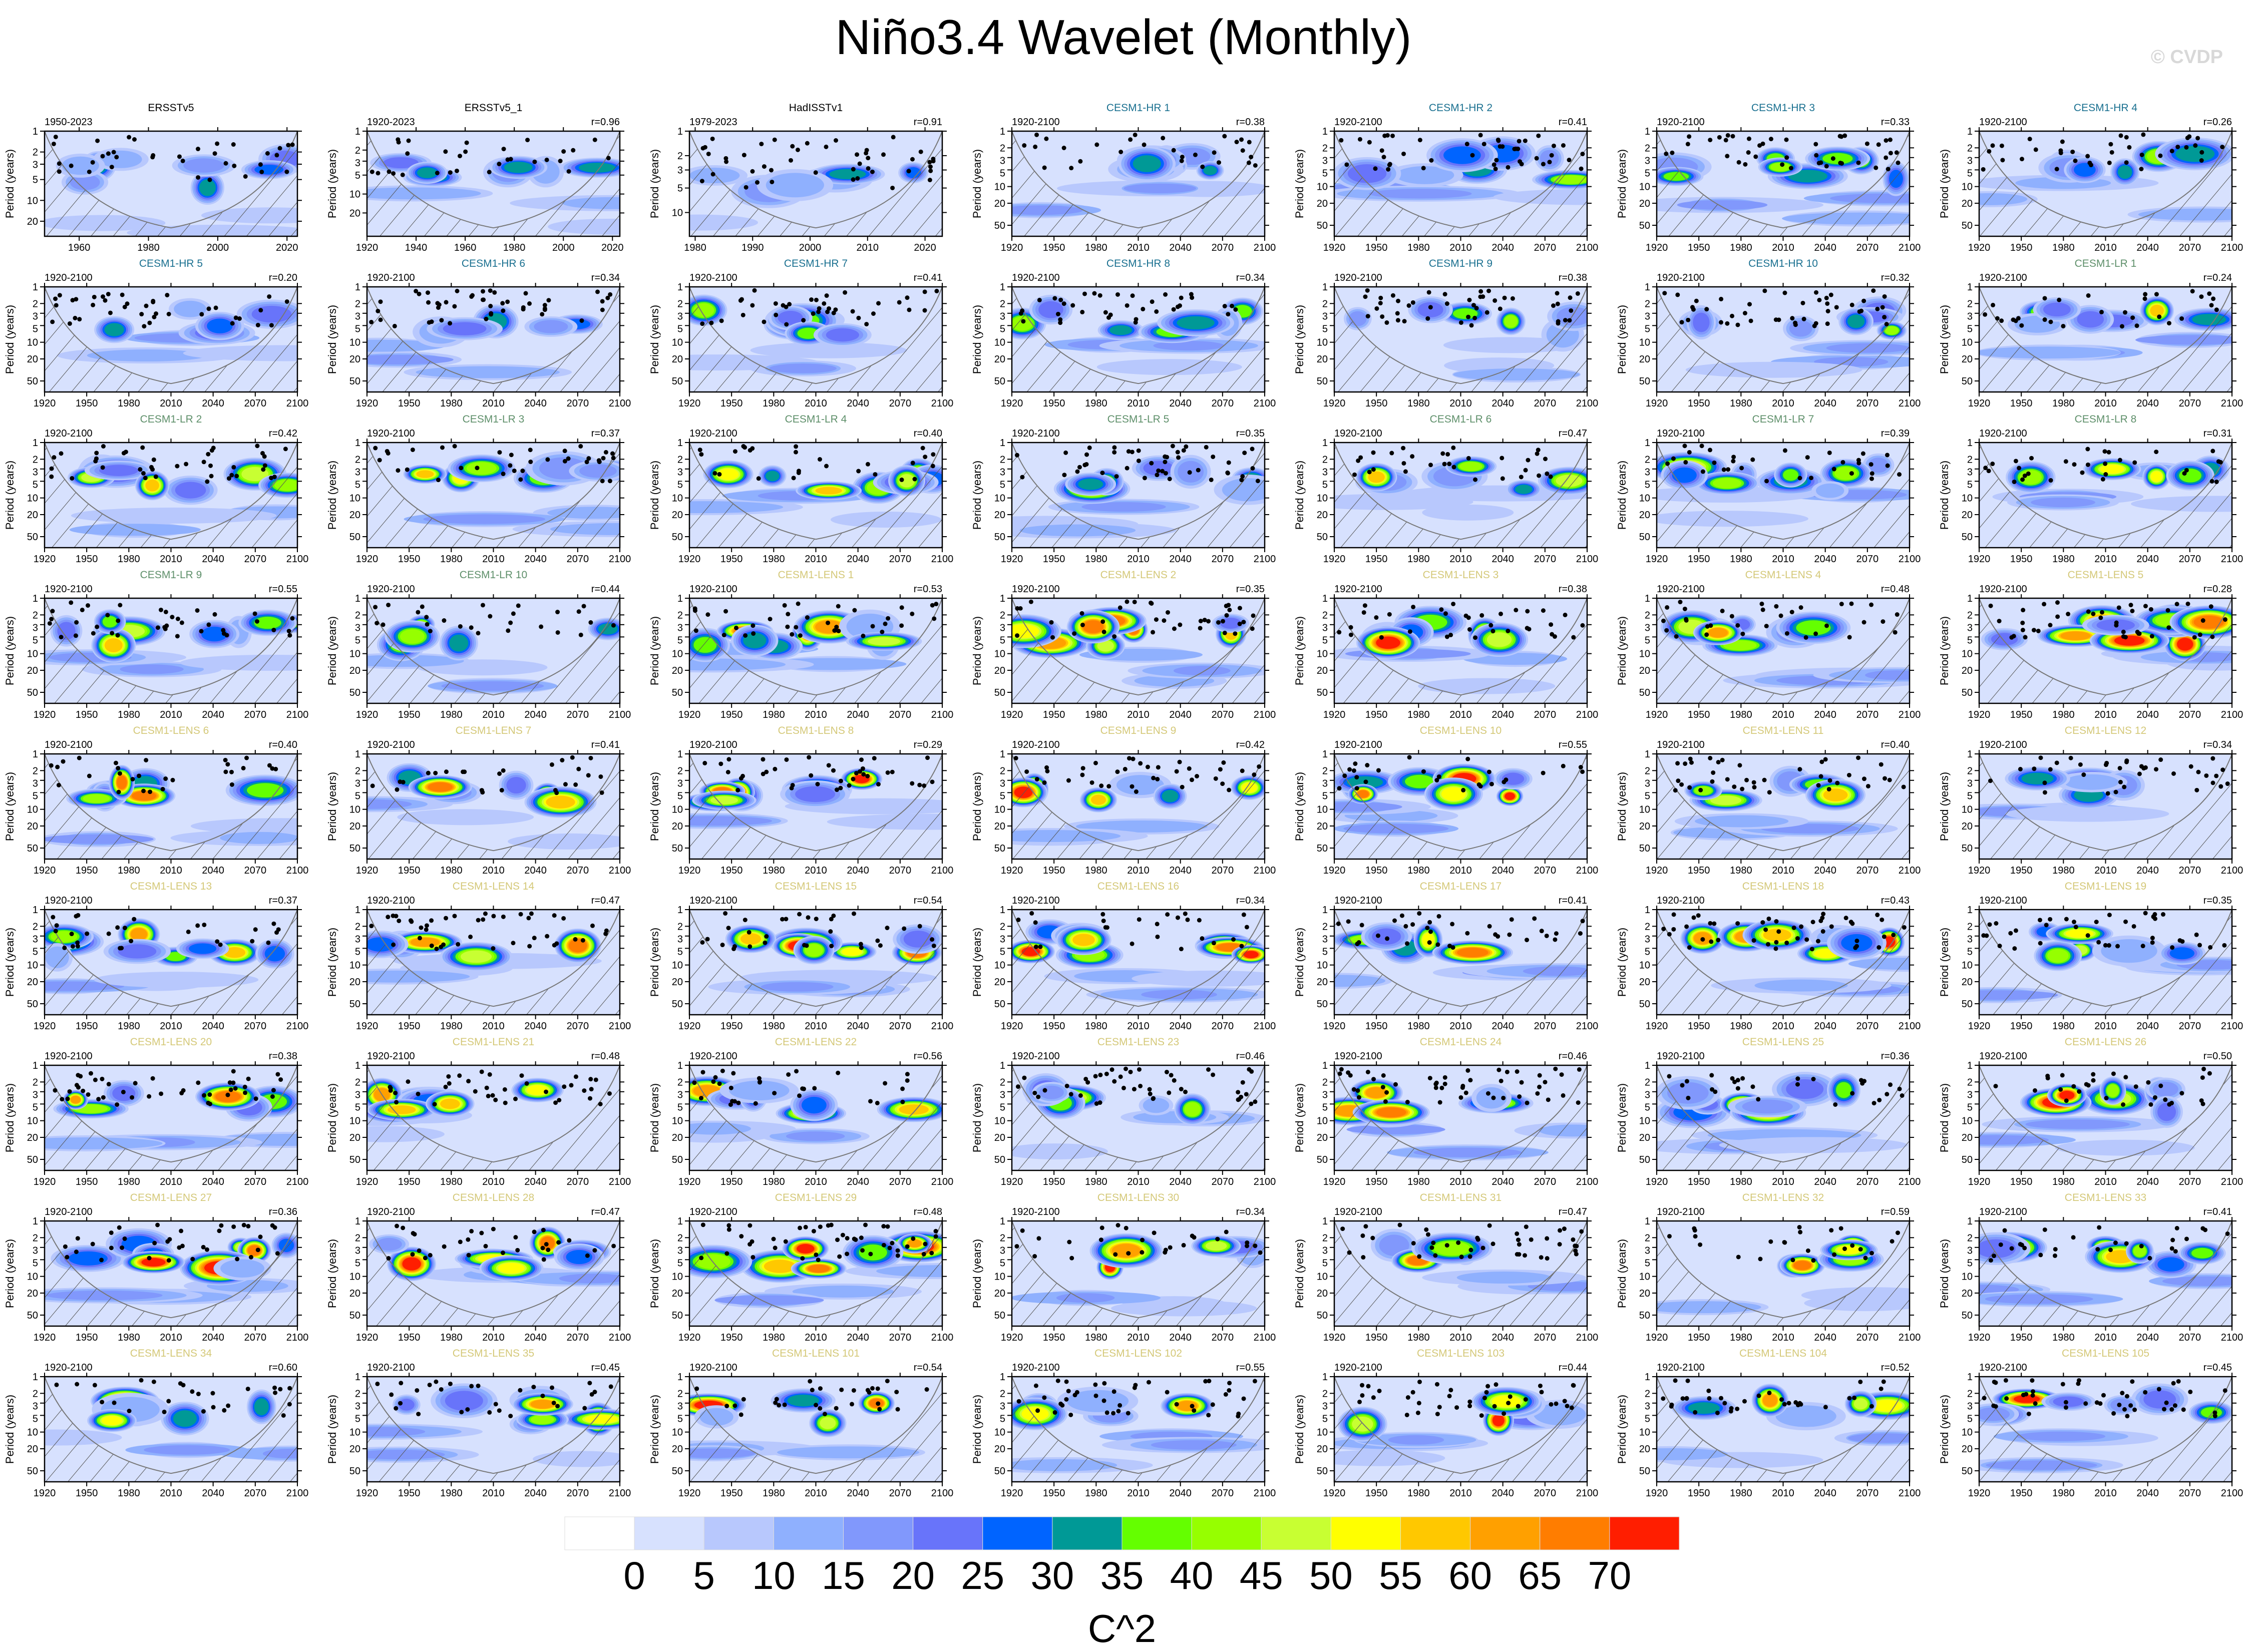  Describe the element at coordinates (1250, 433) in the screenshot. I see `panel-correlation: r=0.35` at that location.